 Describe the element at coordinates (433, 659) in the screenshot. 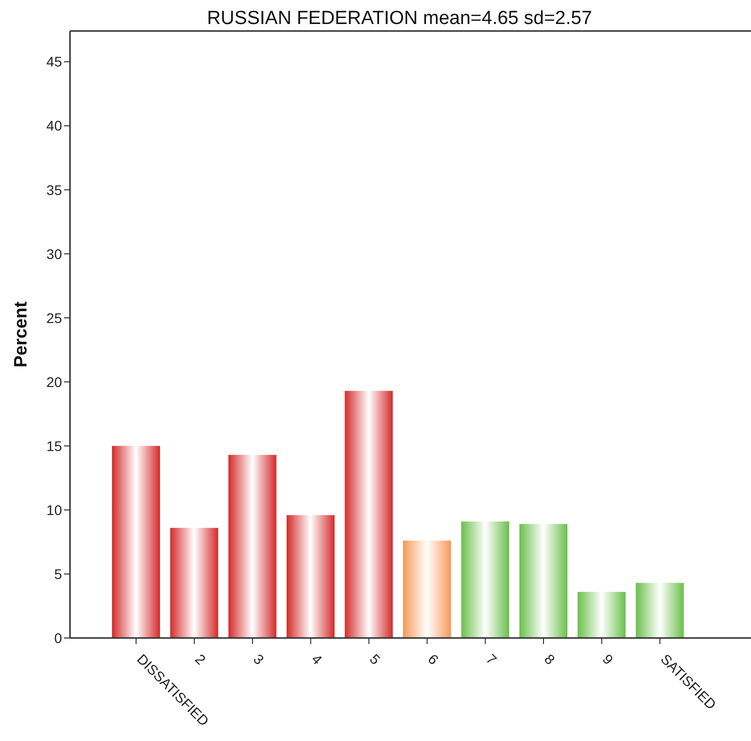

I see `x-tick-label: 6` at that location.